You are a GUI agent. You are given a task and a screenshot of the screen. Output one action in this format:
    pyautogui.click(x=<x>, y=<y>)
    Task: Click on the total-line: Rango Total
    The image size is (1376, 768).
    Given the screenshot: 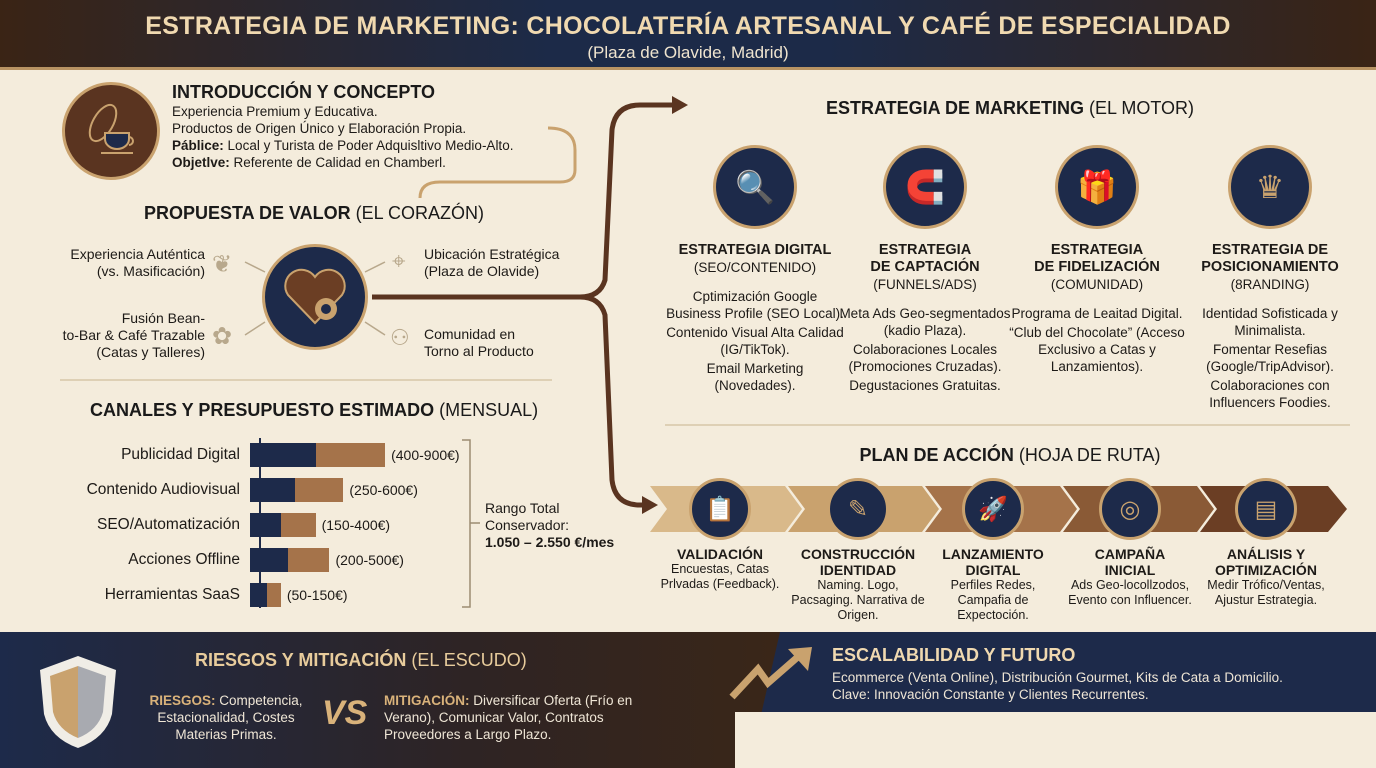 What is the action you would take?
    pyautogui.click(x=522, y=508)
    